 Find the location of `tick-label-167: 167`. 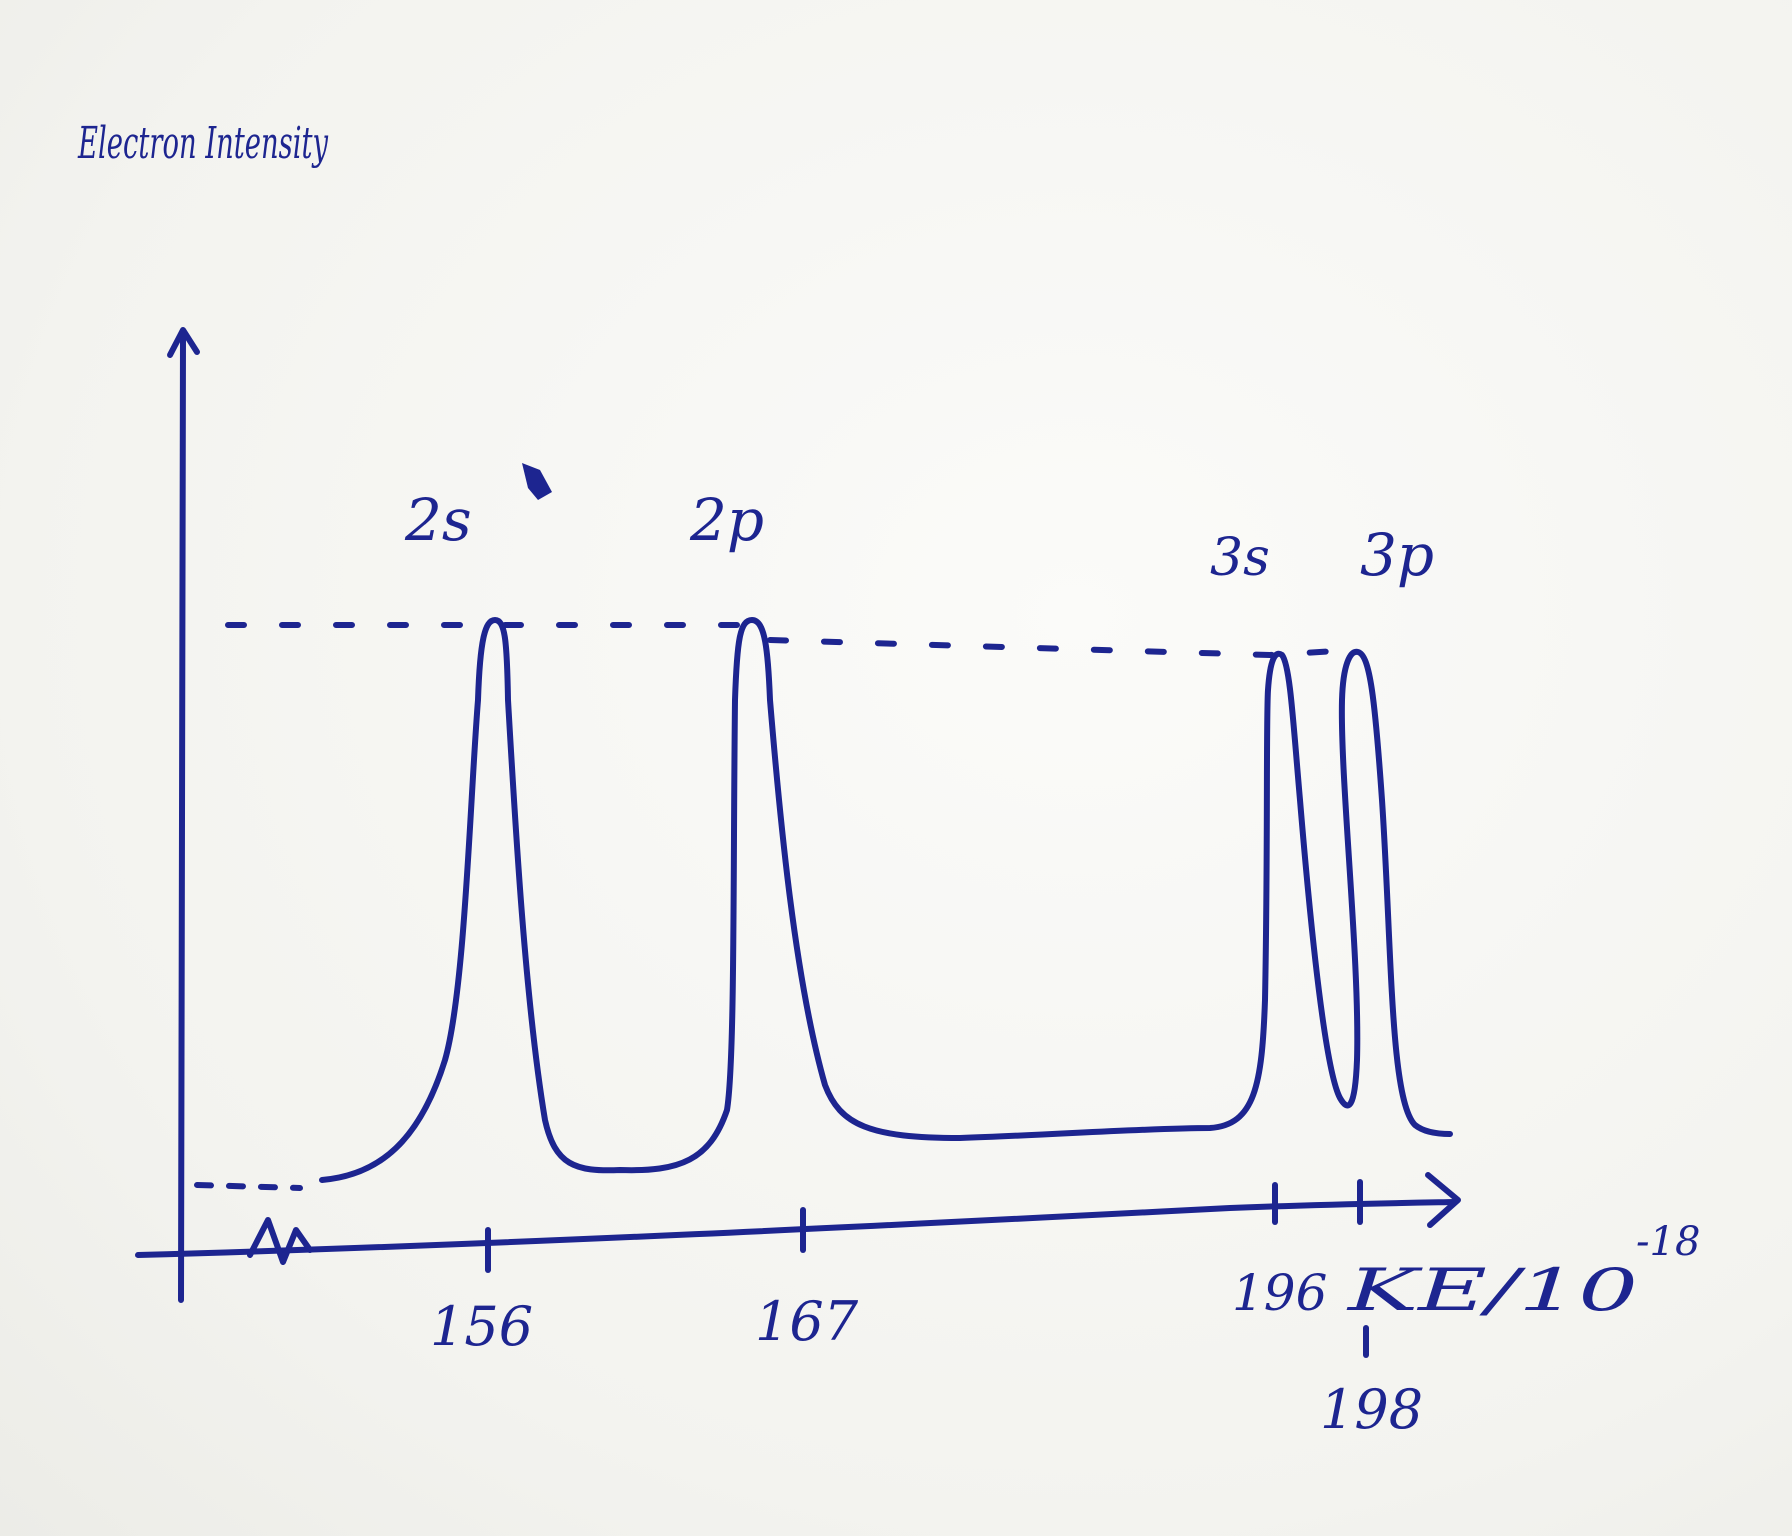

tick-label-167: 167 is located at coordinates (807, 1321).